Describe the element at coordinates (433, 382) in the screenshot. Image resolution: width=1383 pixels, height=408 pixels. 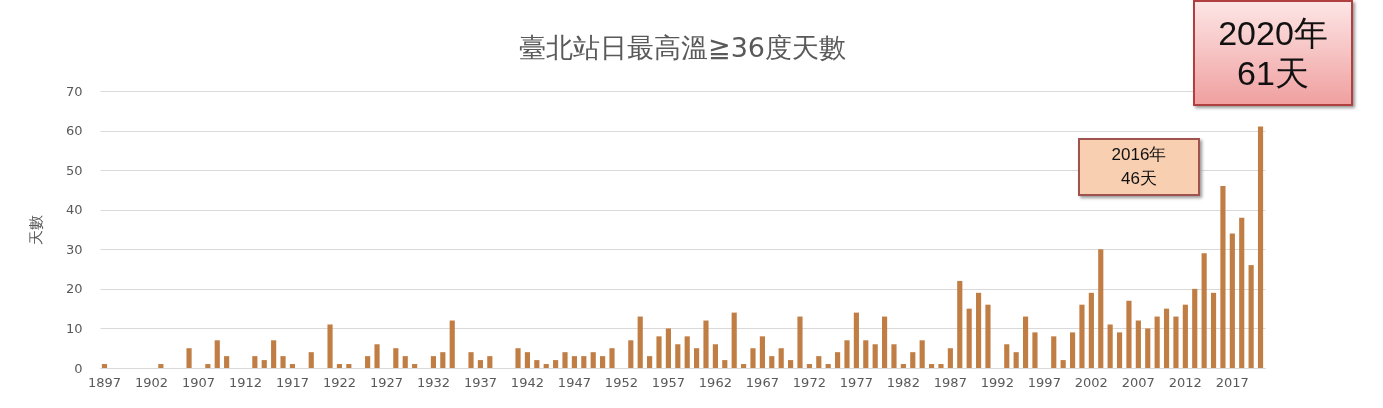
I see `x-tick-label: 1932` at that location.